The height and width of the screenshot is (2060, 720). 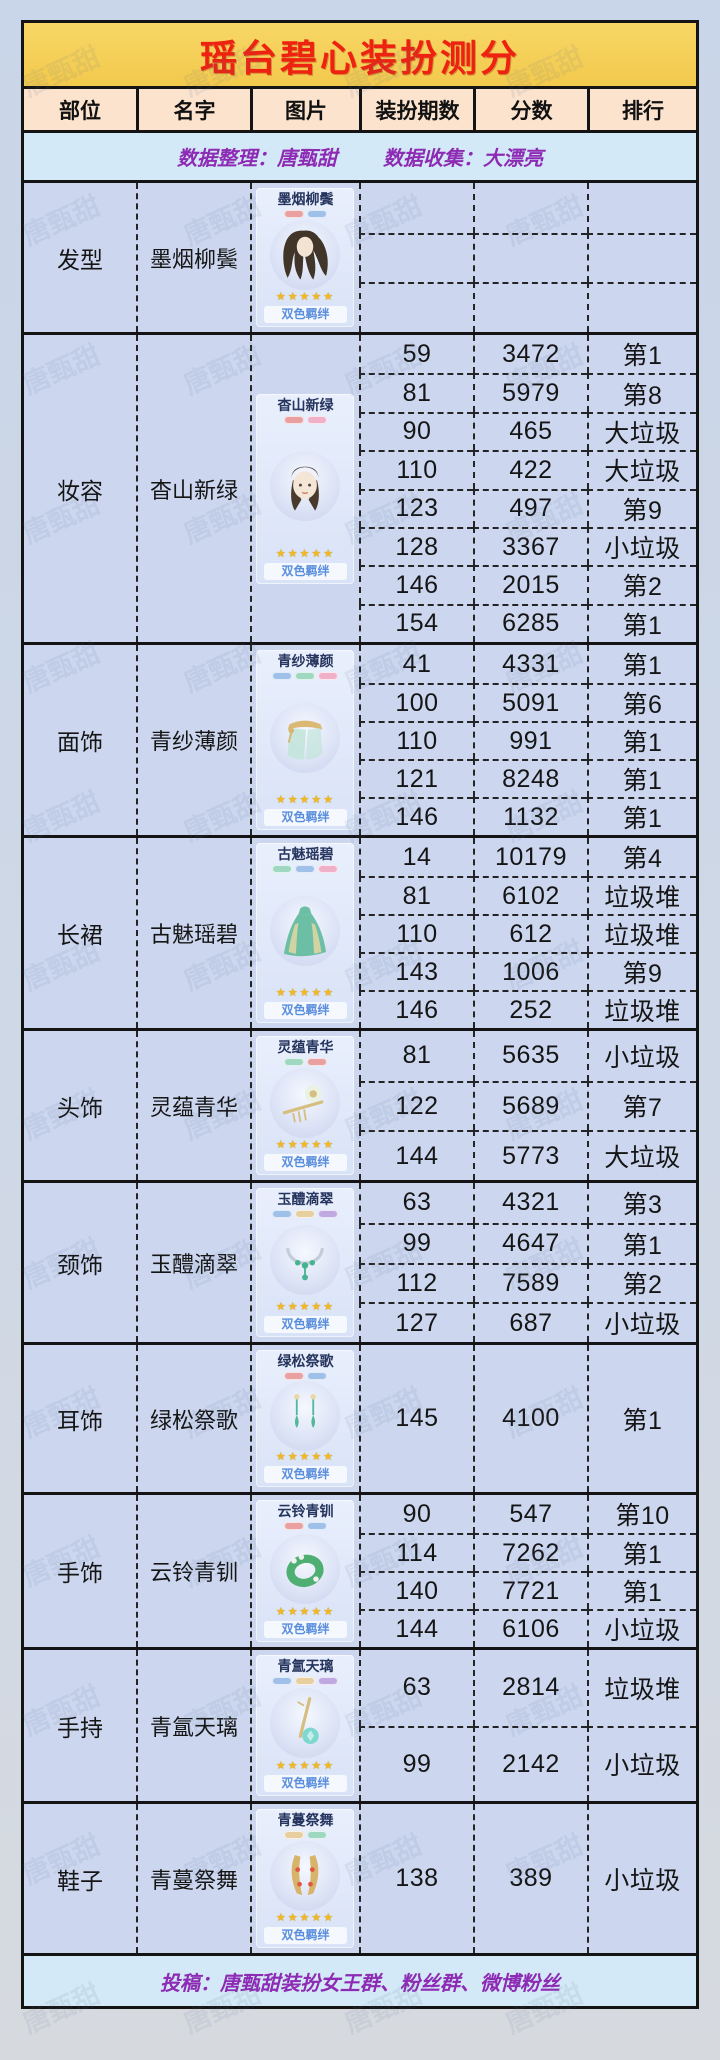 I want to click on period-cell: 127, so click(x=416, y=1322).